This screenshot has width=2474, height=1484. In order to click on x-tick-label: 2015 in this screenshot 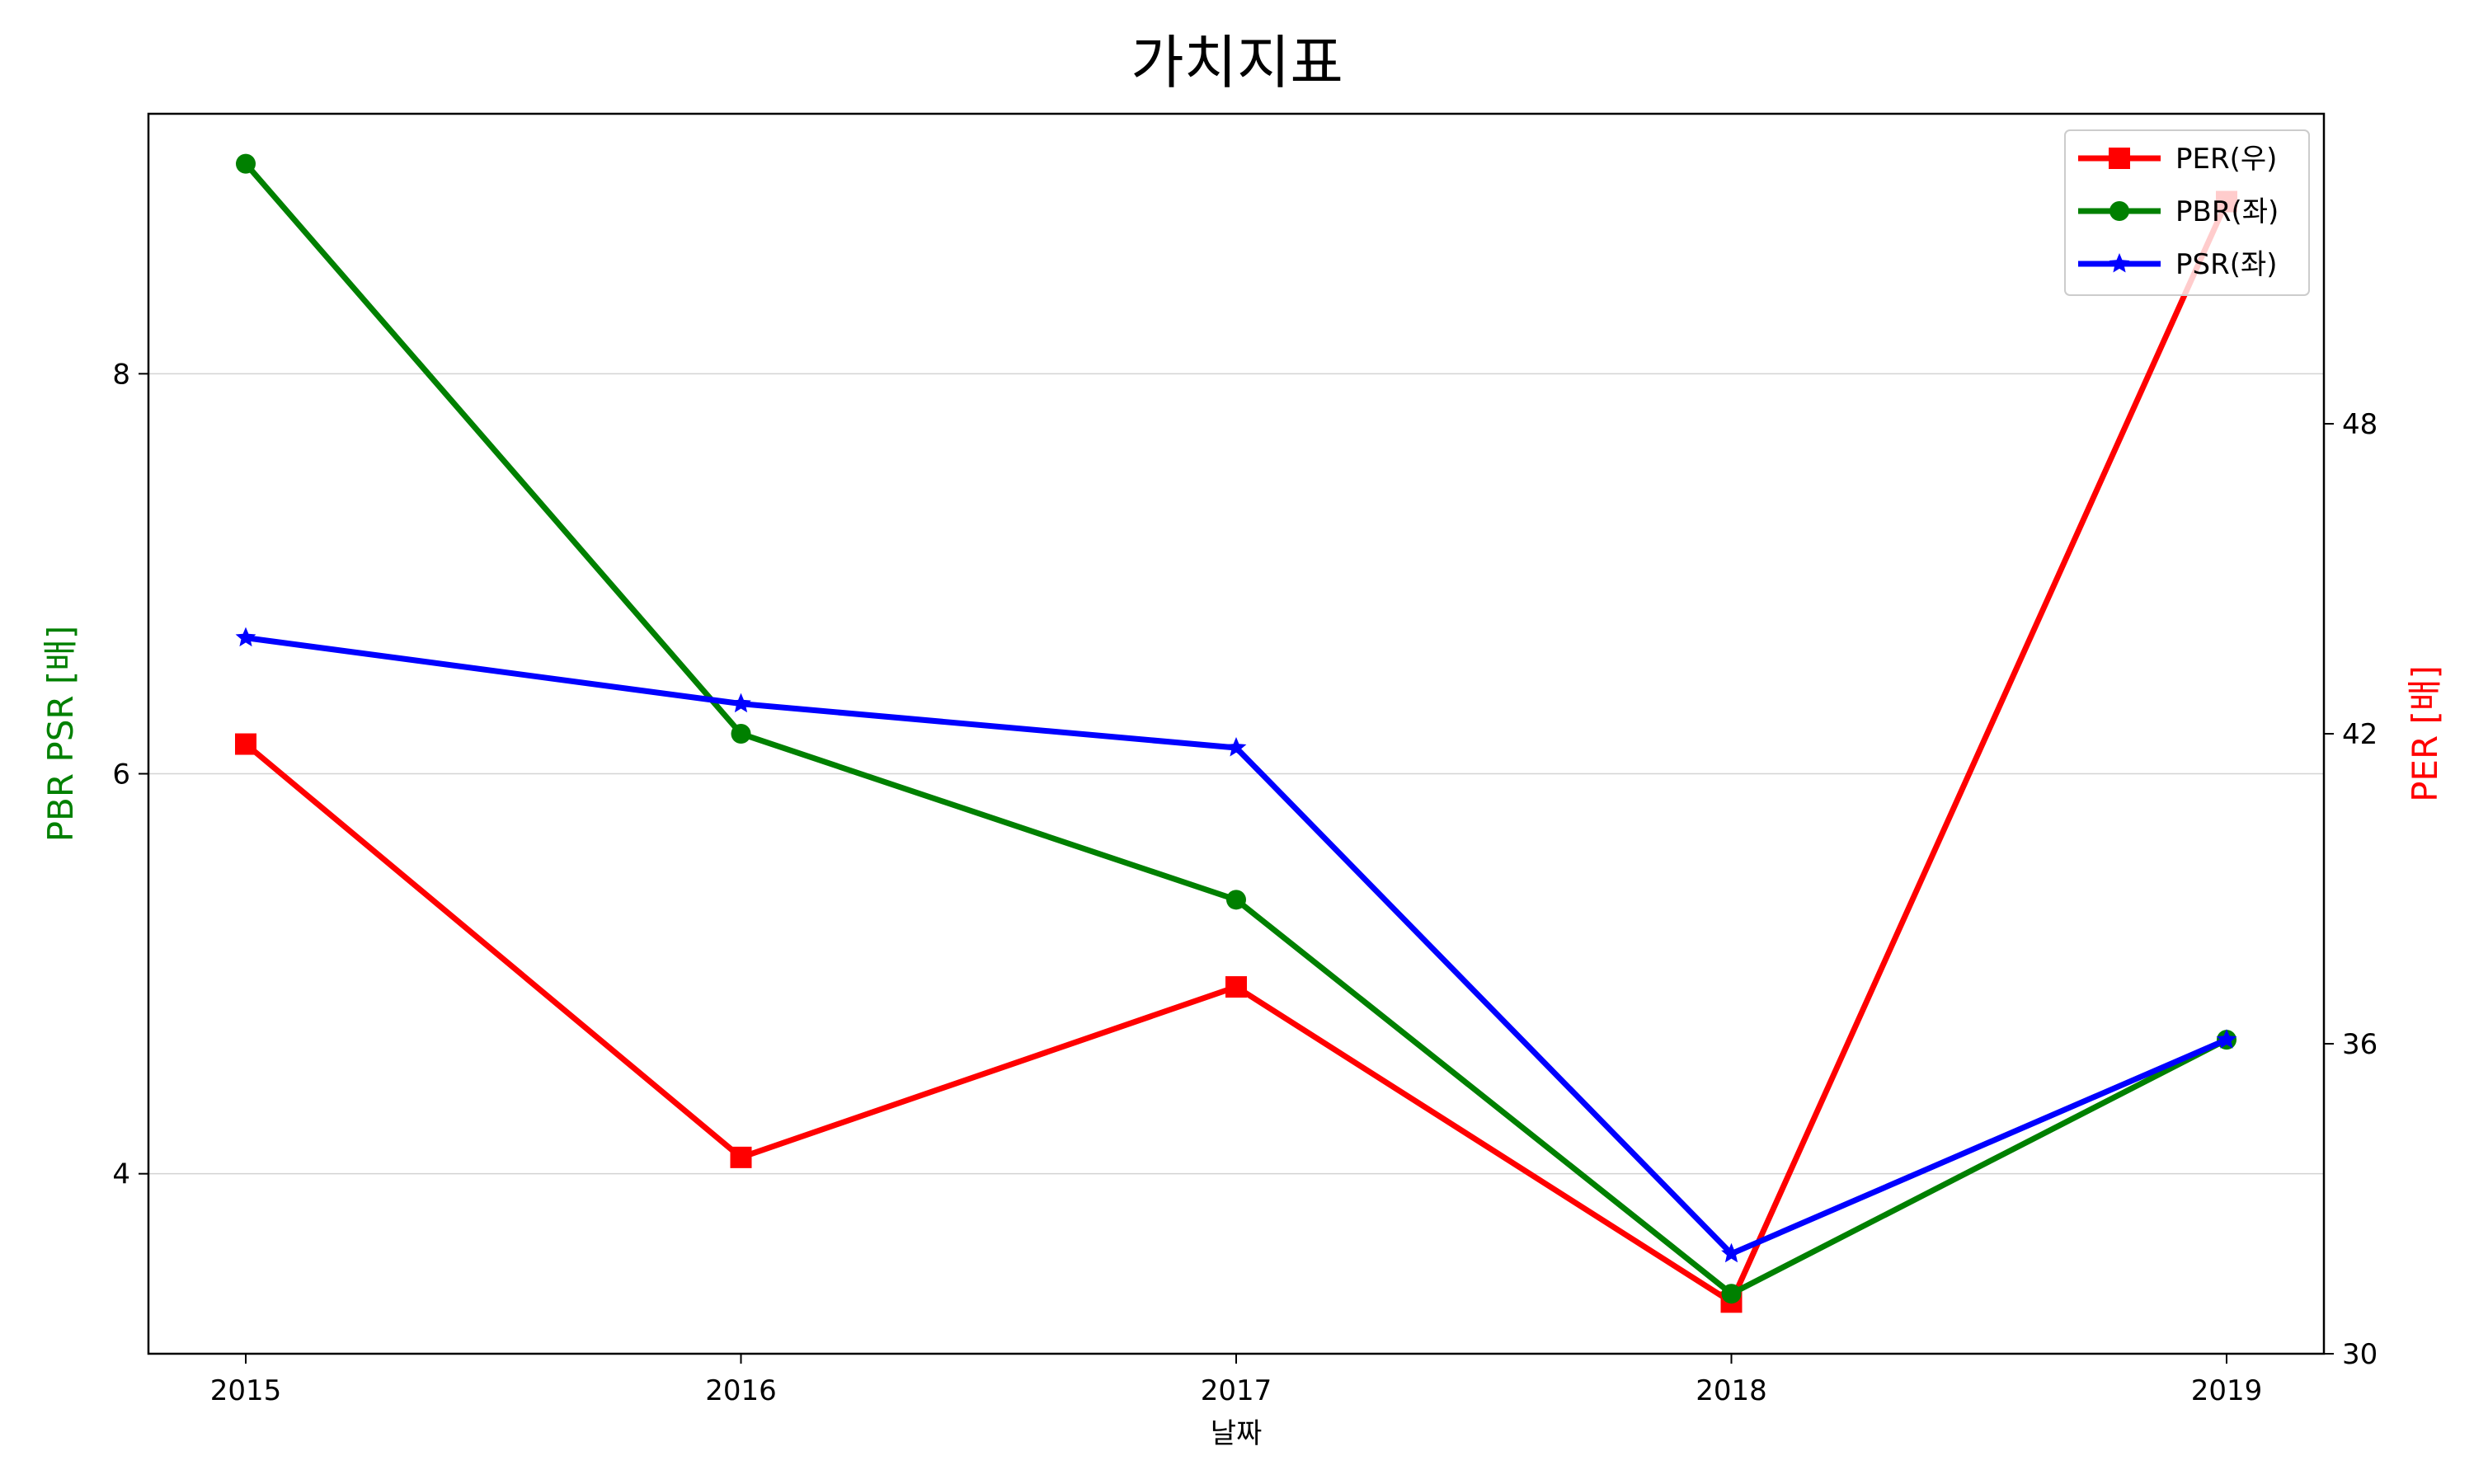, I will do `click(246, 1390)`.